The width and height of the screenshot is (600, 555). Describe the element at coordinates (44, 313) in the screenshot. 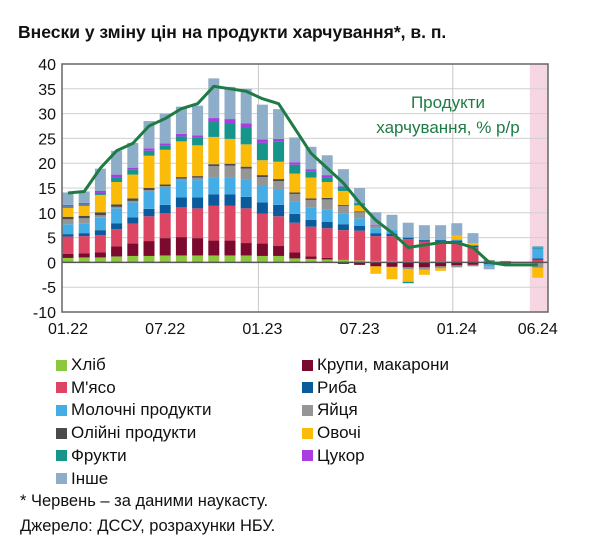

I see `y-tick-label: -10` at that location.